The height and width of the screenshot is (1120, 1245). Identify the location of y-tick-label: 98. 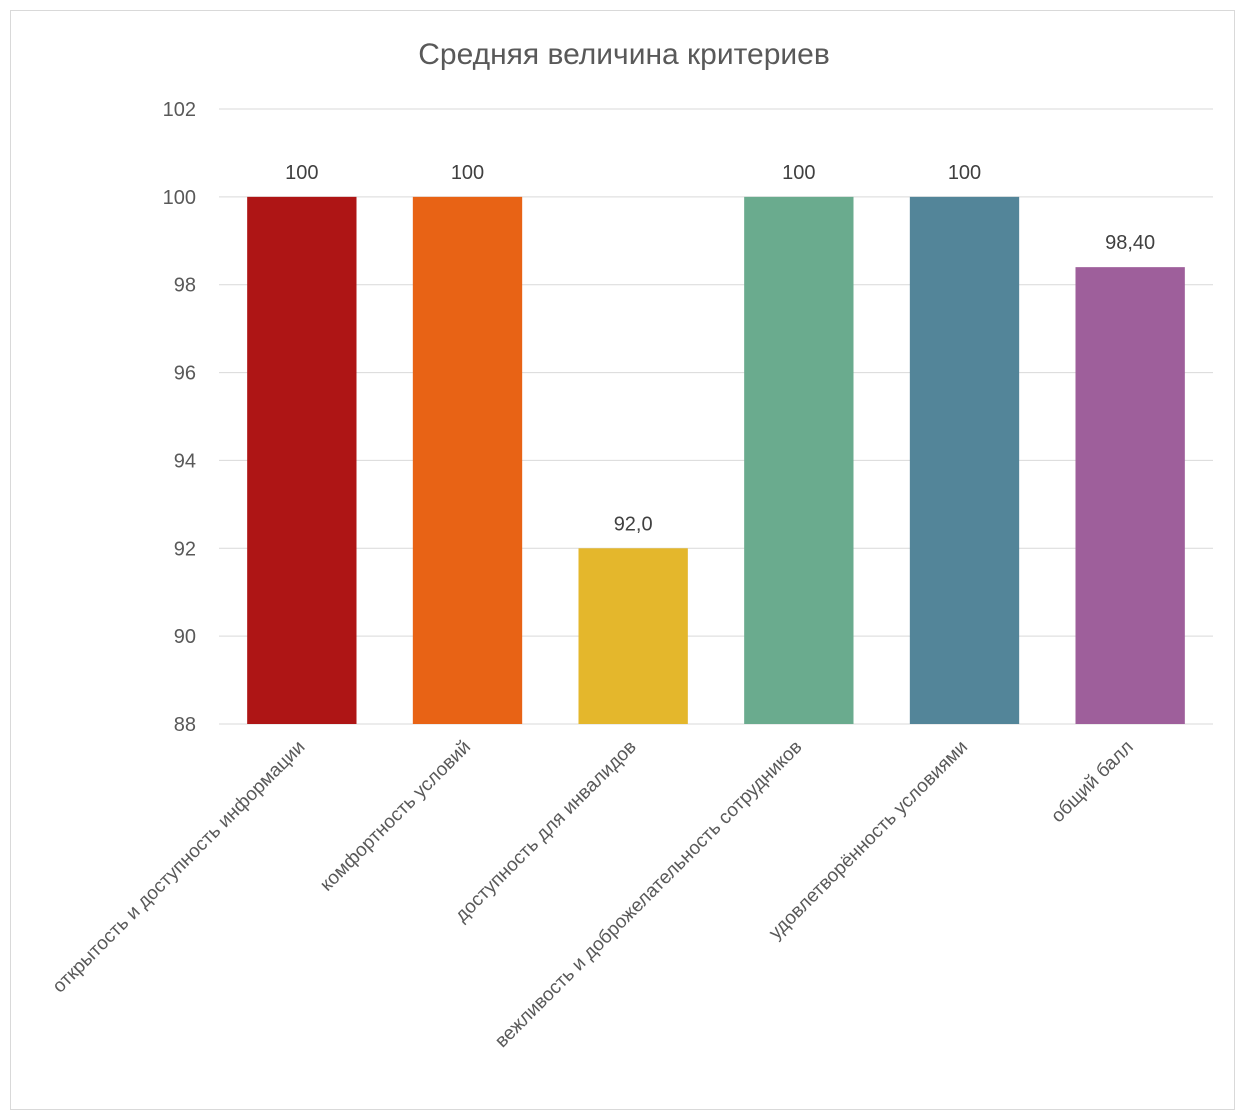
(185, 286).